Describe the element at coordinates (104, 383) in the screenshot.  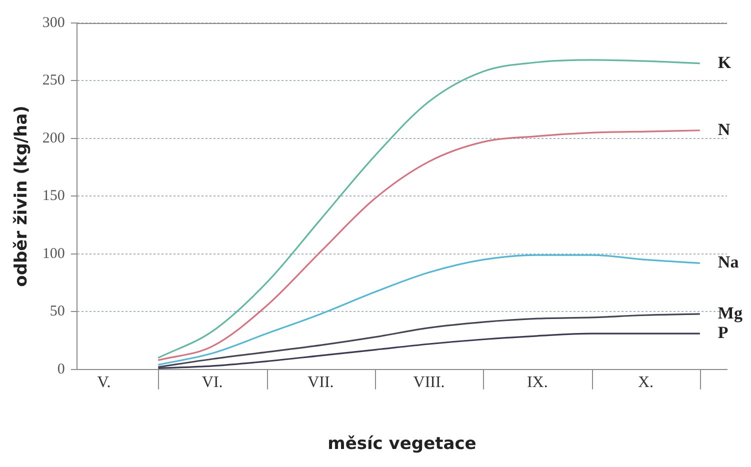
I see `x-tick-label: V.` at that location.